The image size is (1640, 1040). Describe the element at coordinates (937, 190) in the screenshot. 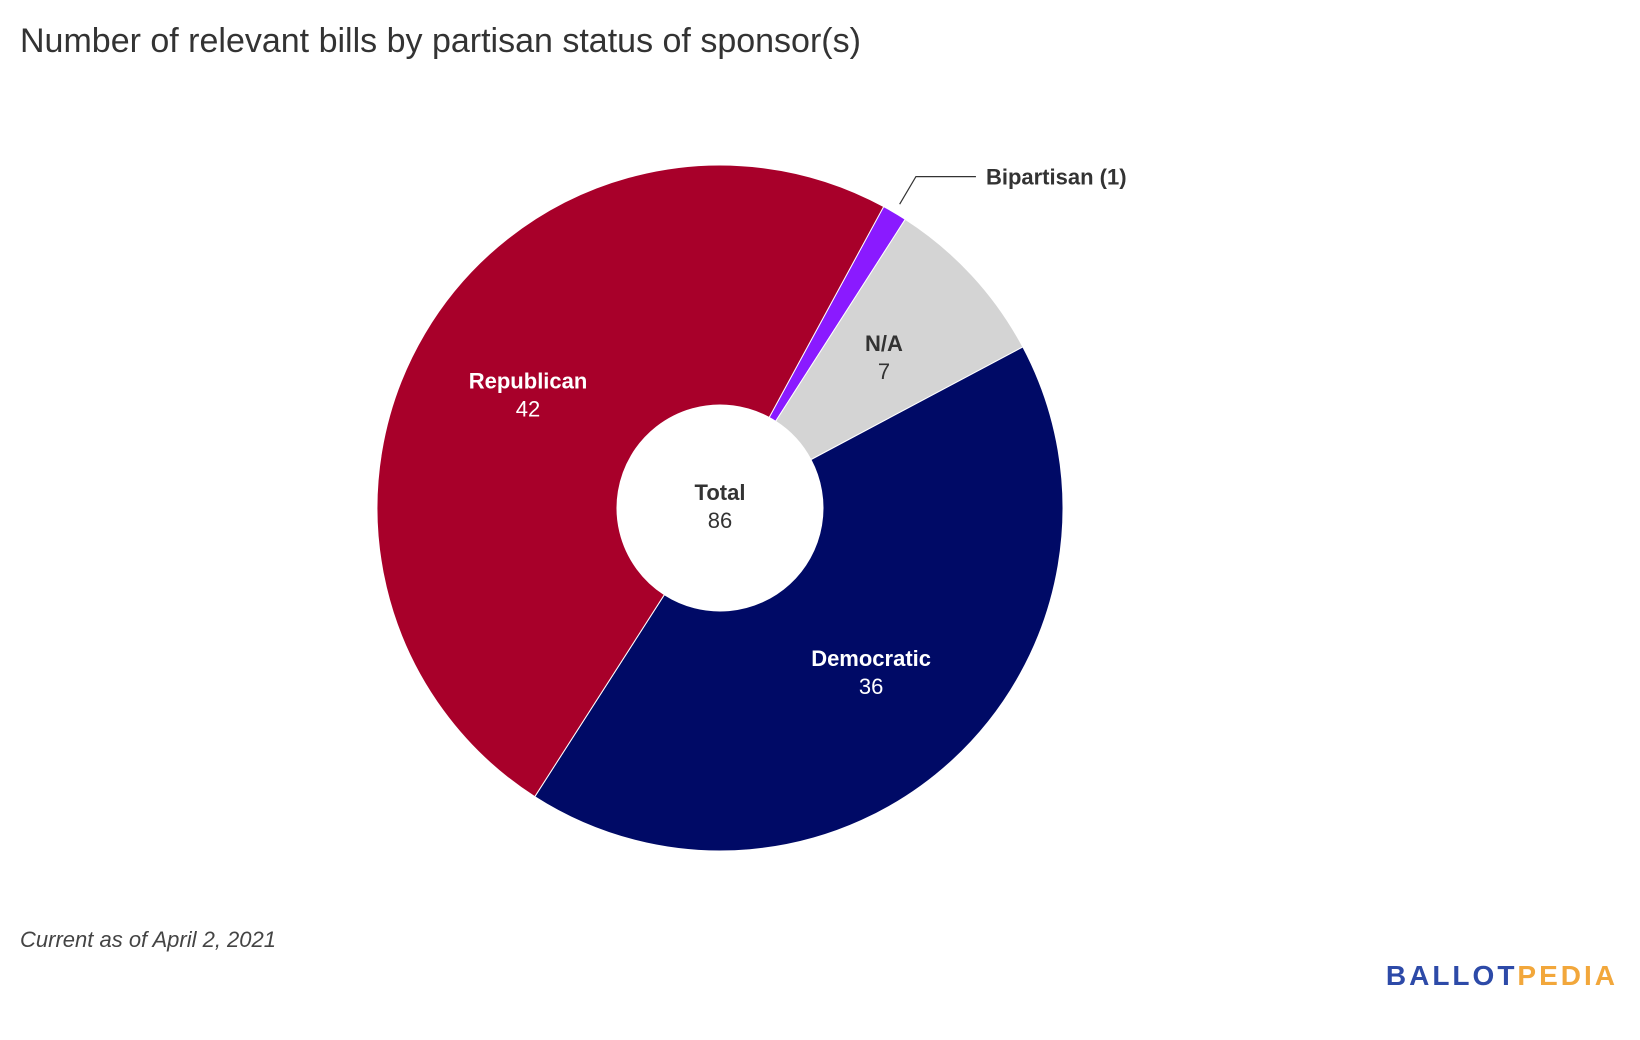

I see `callout-line-bipartisan` at that location.